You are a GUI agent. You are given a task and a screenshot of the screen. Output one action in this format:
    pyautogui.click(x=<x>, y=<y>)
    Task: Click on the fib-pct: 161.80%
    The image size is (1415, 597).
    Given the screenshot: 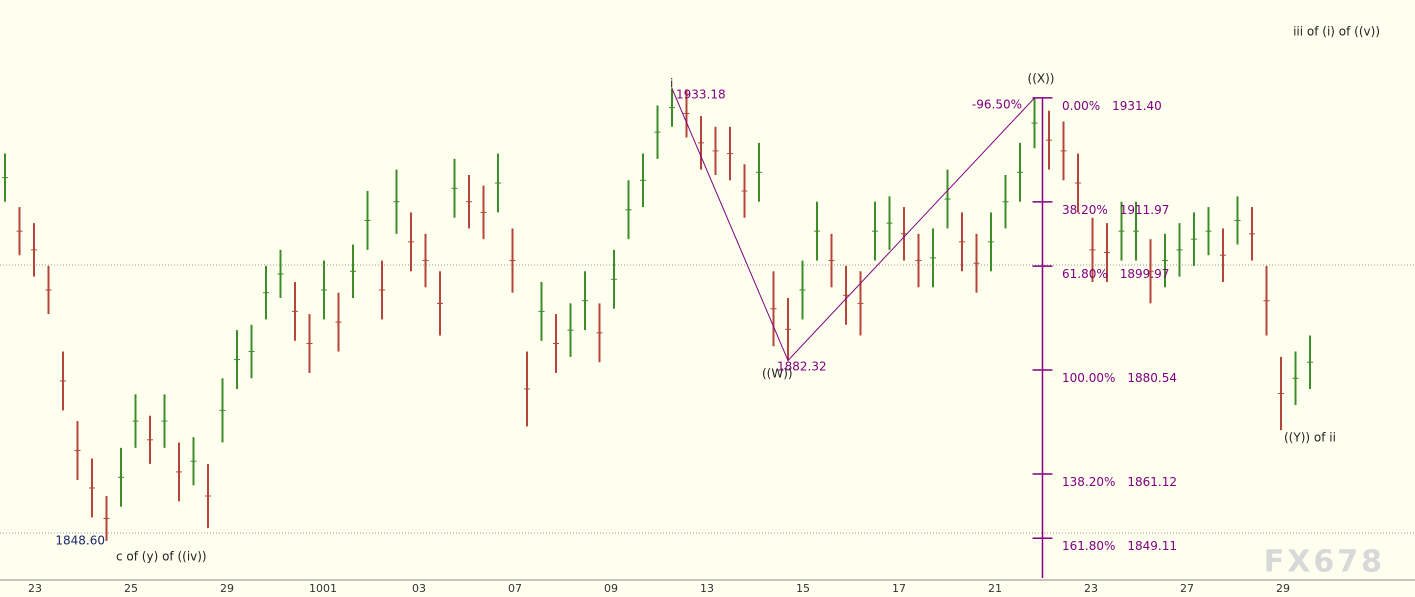 What is the action you would take?
    pyautogui.click(x=1088, y=546)
    